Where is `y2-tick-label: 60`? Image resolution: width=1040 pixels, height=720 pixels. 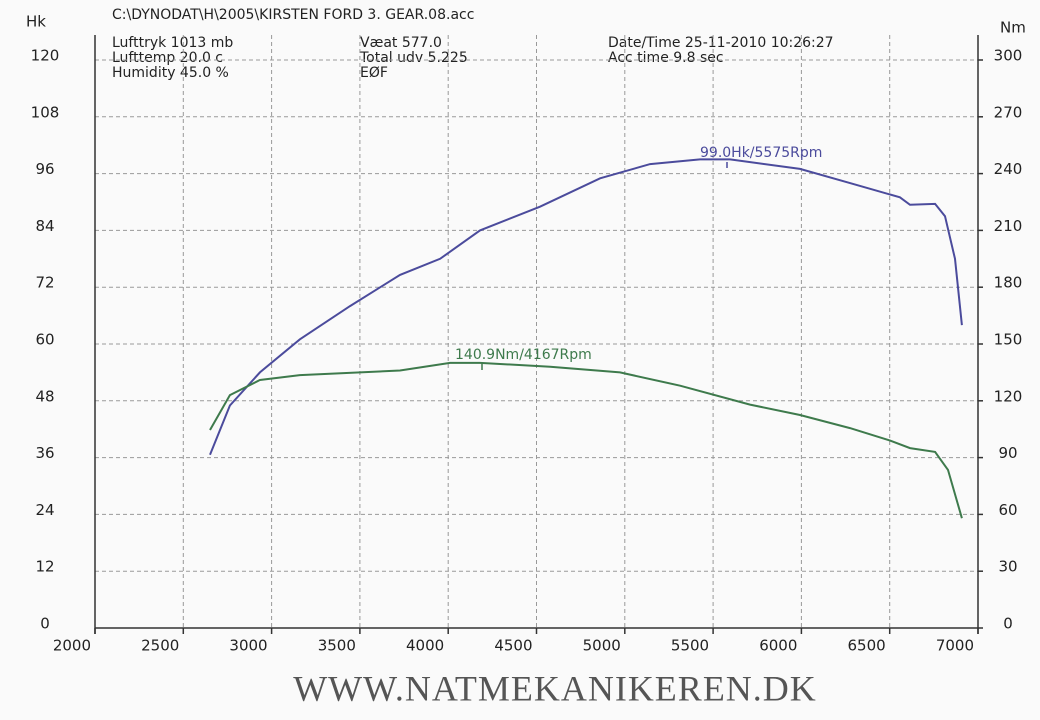 y2-tick-label: 60 is located at coordinates (1007, 510).